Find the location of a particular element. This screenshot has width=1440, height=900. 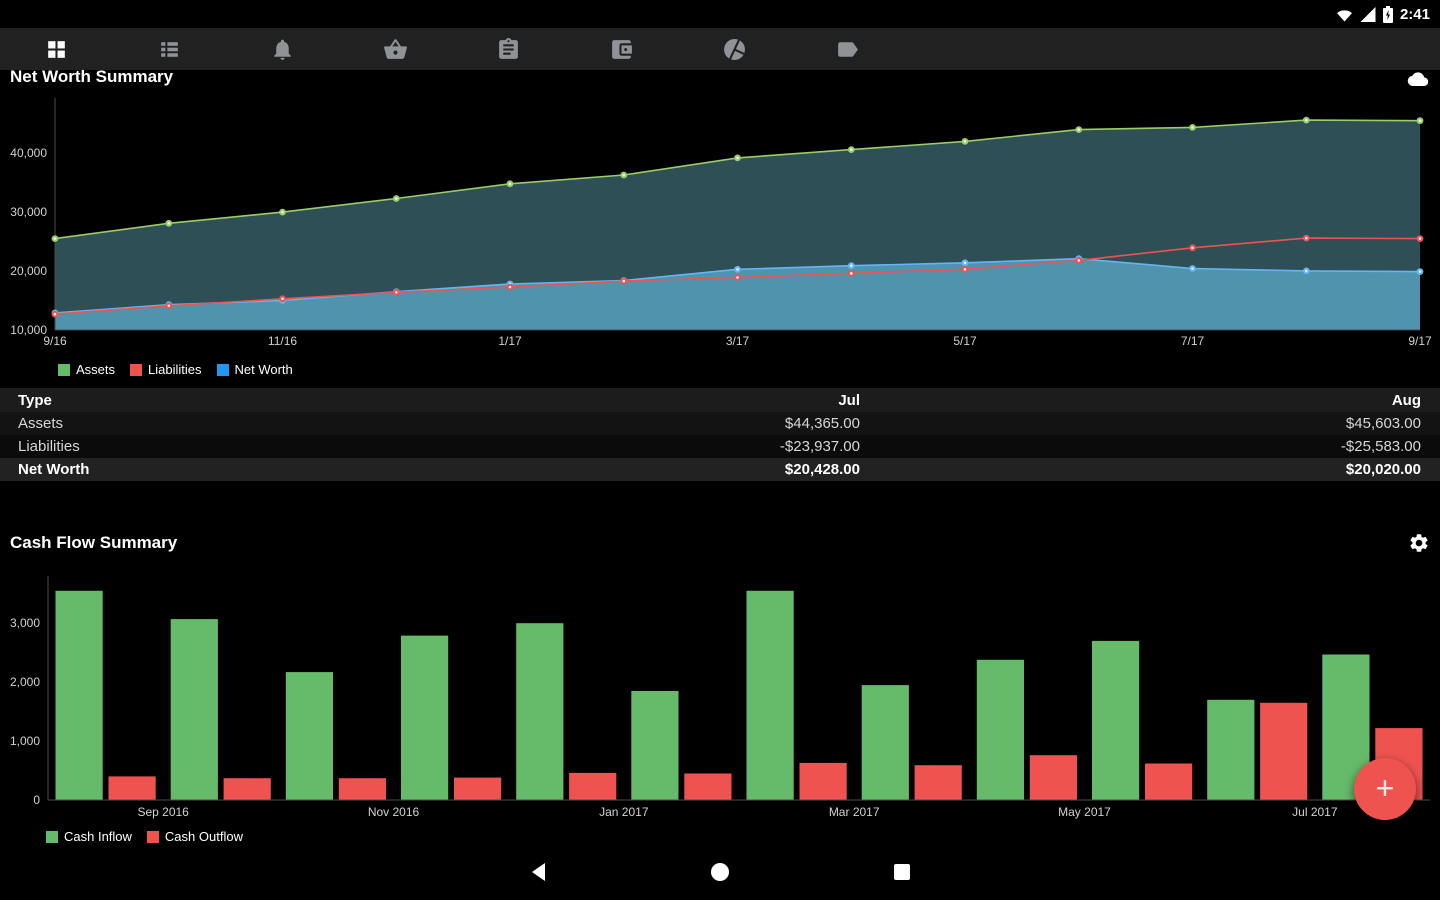

add-transaction-fab: + is located at coordinates (1385, 789).